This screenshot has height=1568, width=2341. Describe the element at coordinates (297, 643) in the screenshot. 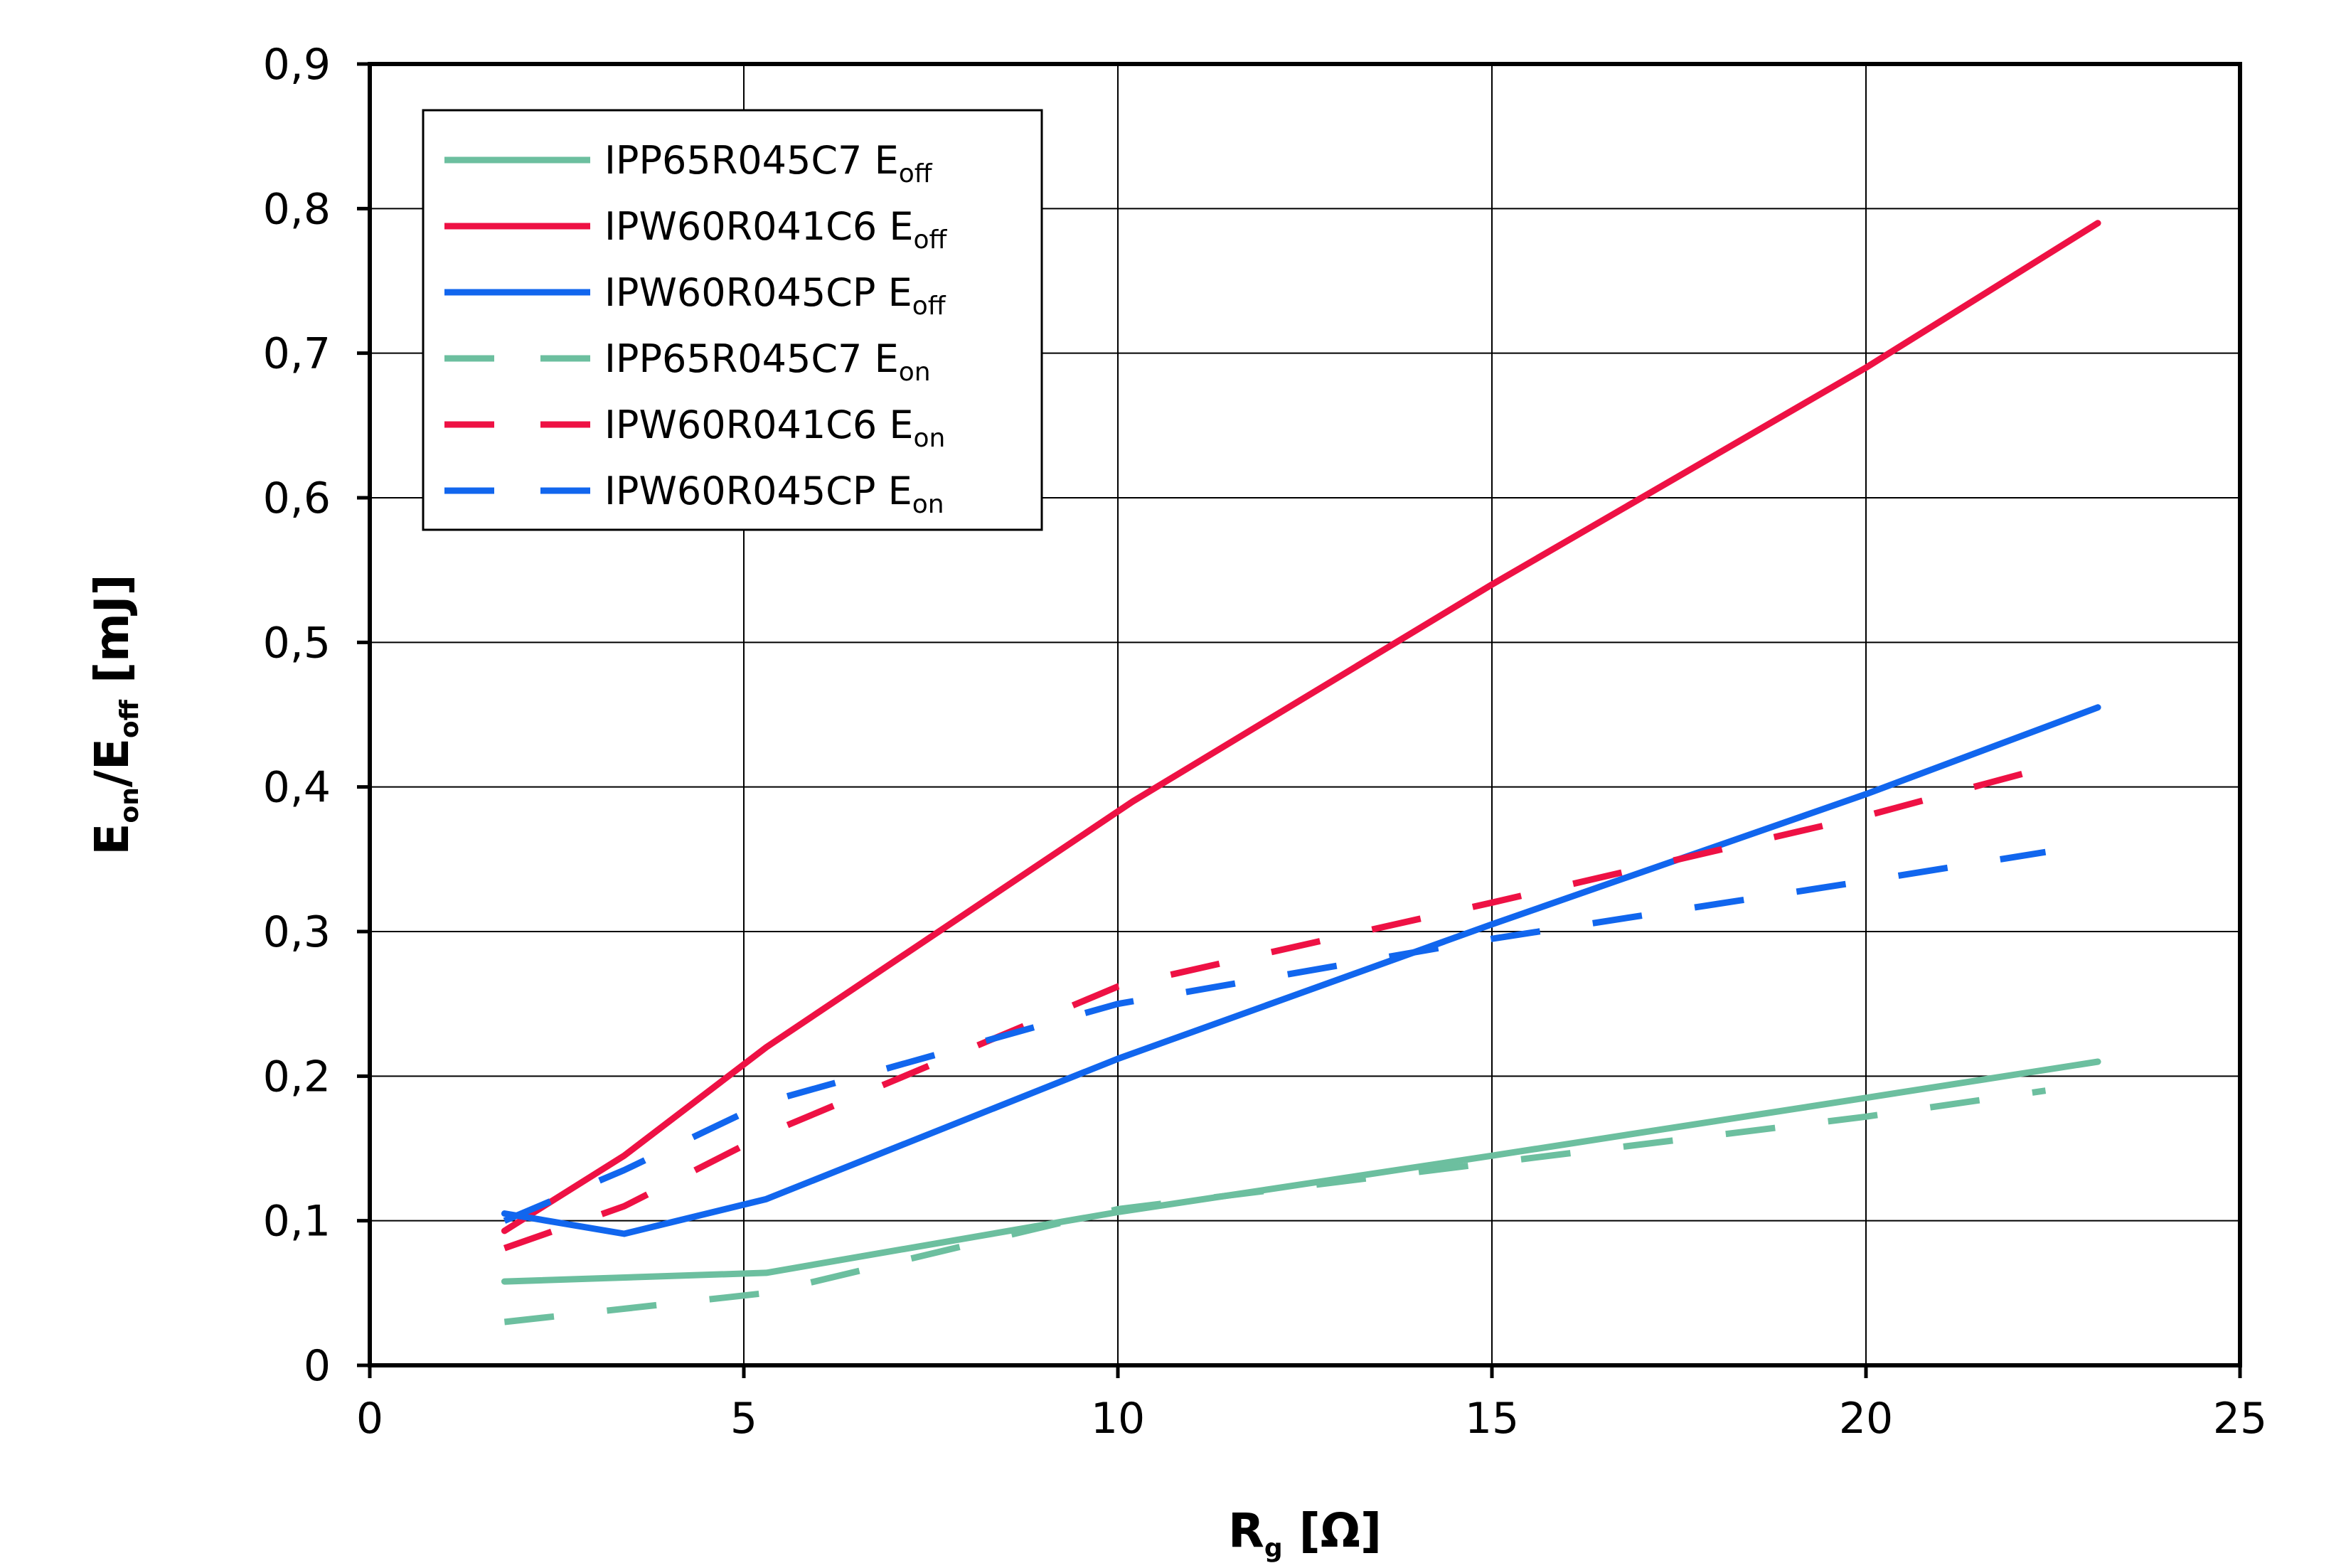

I see `y-tick-label: 0,5` at that location.